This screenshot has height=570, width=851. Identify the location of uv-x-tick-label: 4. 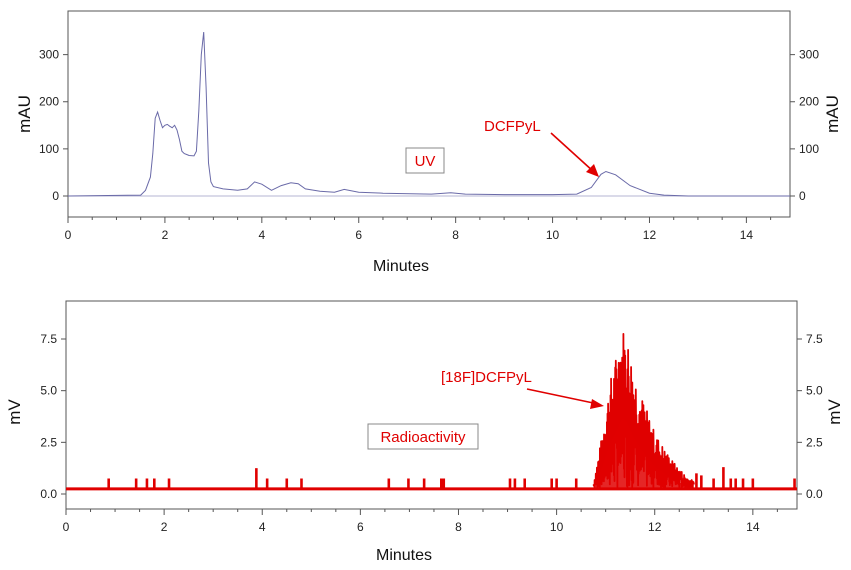
(261, 235).